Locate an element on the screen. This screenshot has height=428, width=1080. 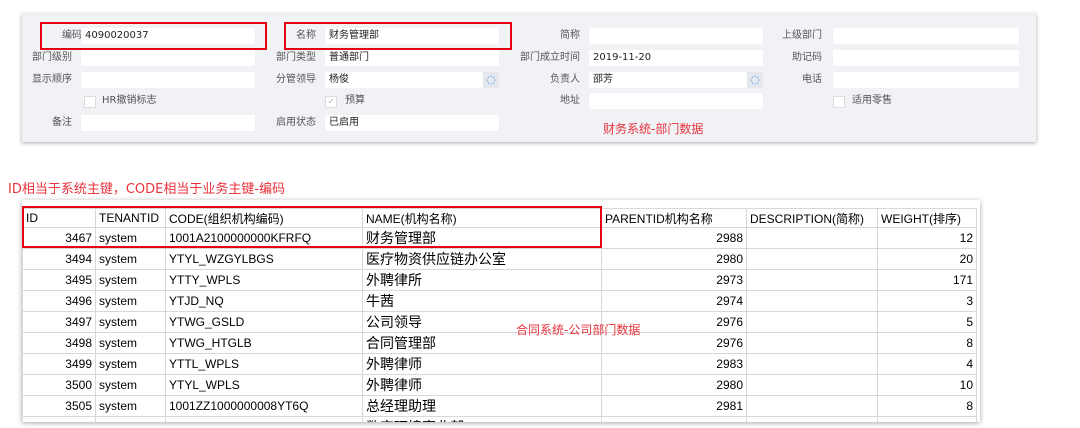
phone-input is located at coordinates (926, 80).